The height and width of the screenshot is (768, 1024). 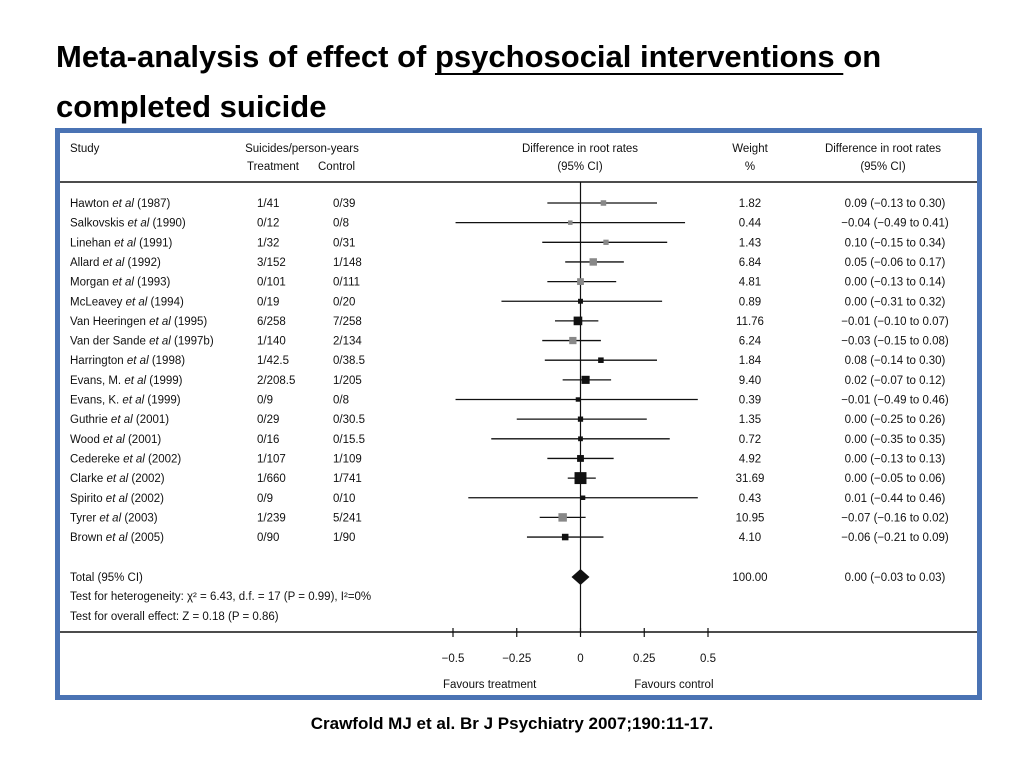 What do you see at coordinates (516, 659) in the screenshot?
I see `x-tick-label: −0.25` at bounding box center [516, 659].